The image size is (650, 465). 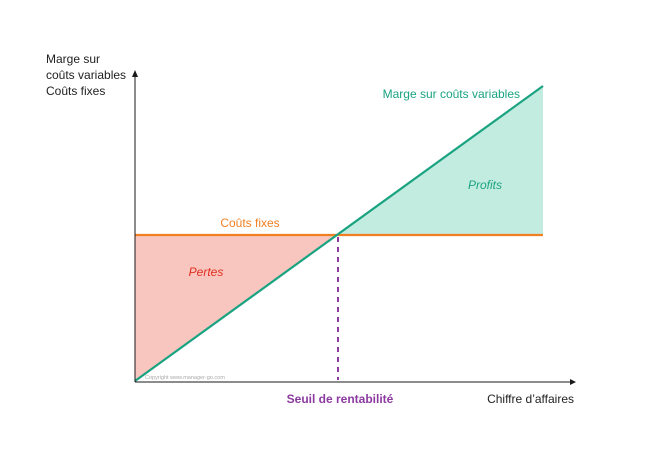 What do you see at coordinates (135, 73) in the screenshot?
I see `y-axis-arrow-icon` at bounding box center [135, 73].